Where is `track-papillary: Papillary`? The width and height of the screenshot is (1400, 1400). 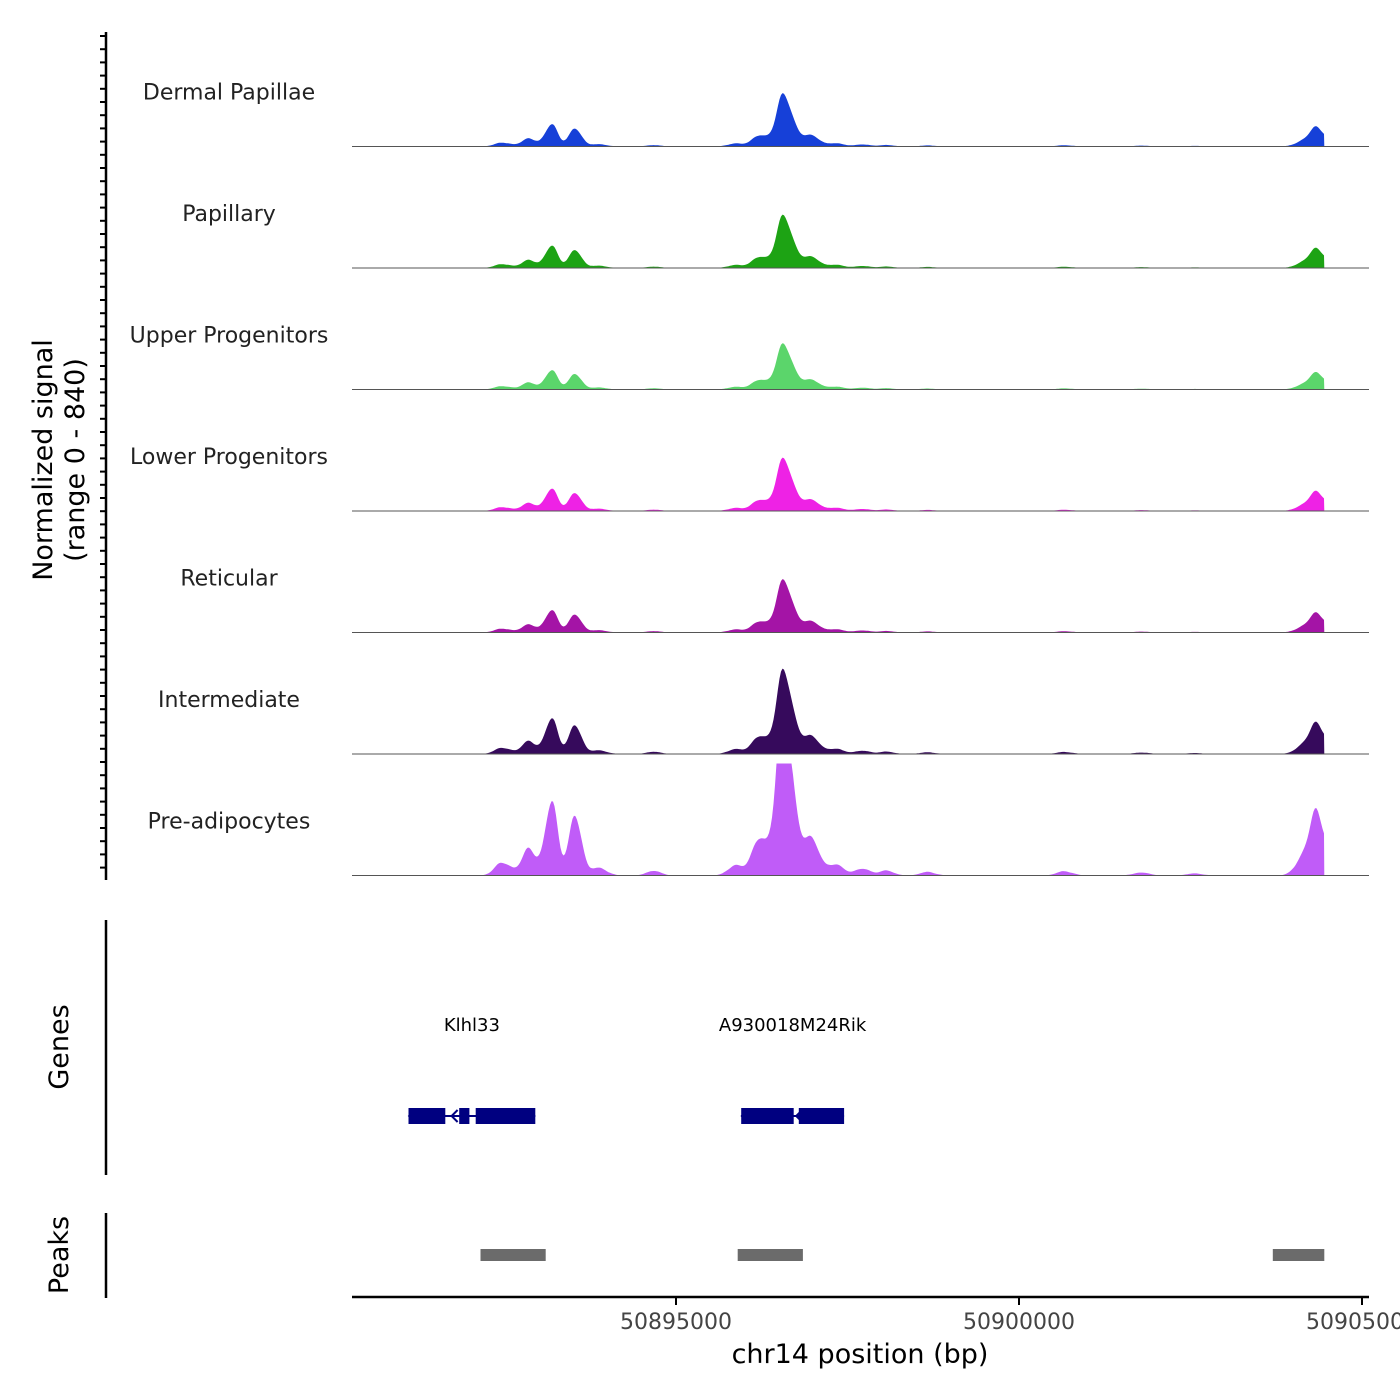 track-papillary: Papillary is located at coordinates (775, 235).